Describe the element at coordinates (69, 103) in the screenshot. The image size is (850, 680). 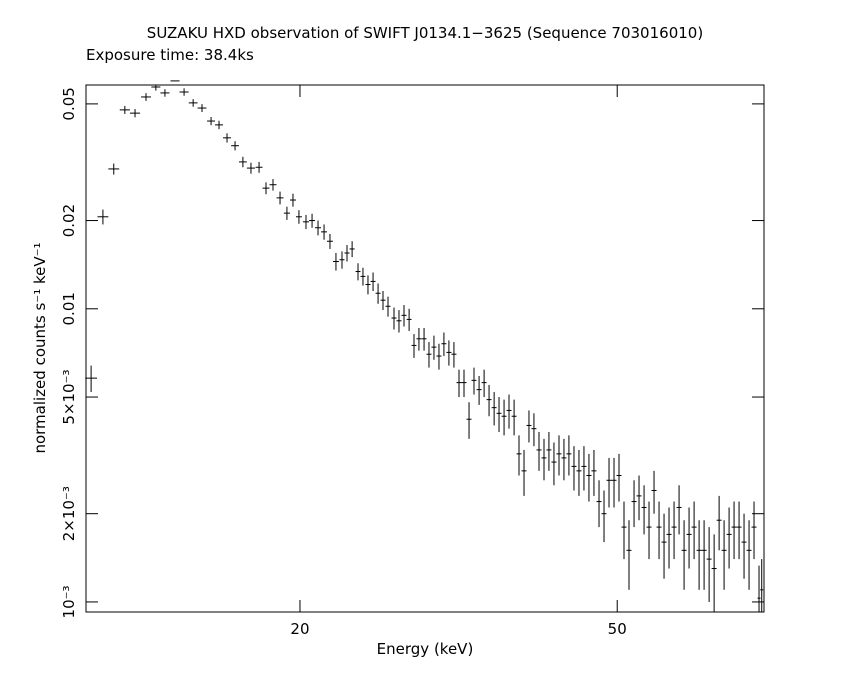
I see `y-tick-label: 0.05` at that location.